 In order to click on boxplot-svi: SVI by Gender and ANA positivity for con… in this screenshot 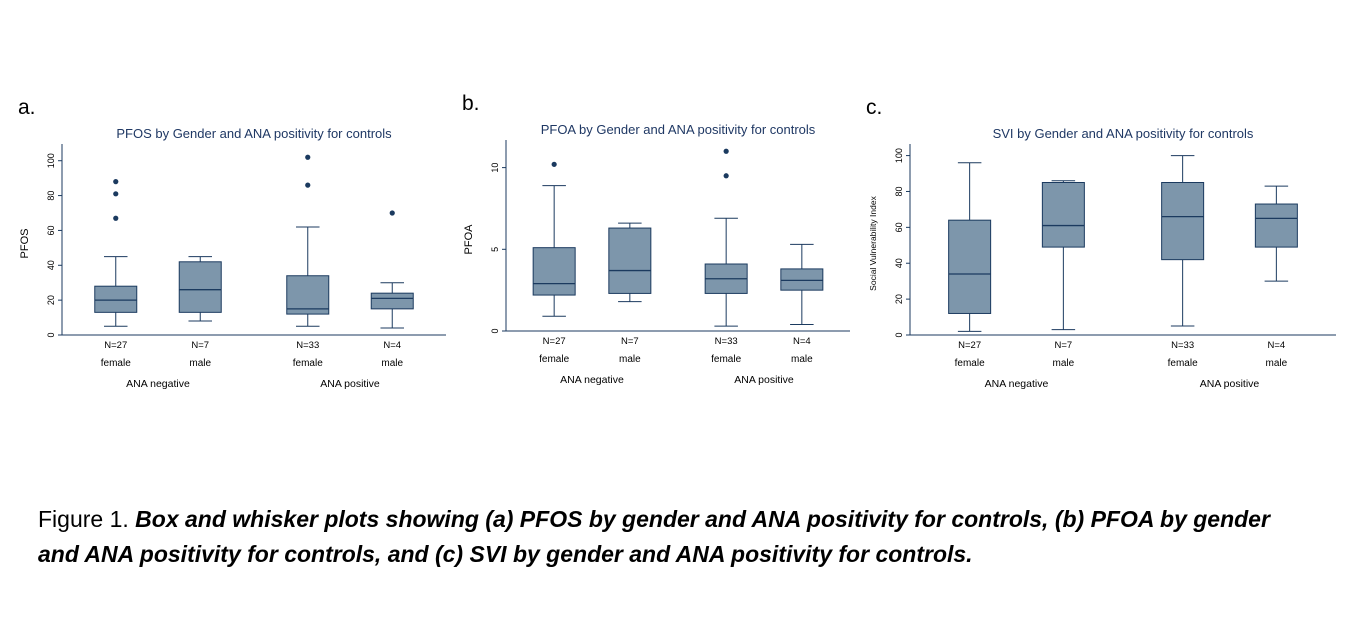, I will do `click(1102, 258)`.